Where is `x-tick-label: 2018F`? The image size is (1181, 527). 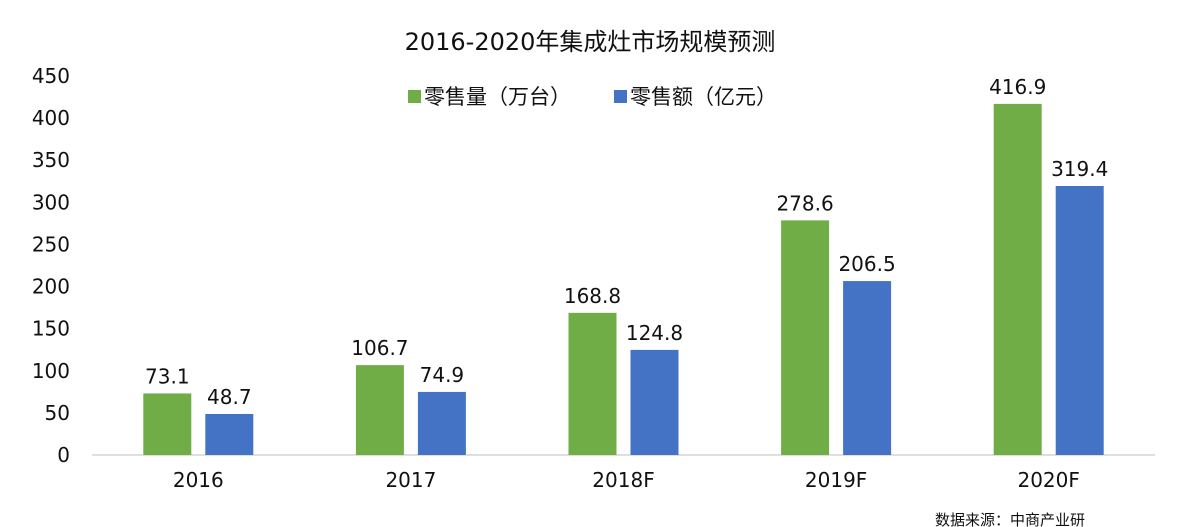
x-tick-label: 2018F is located at coordinates (623, 480).